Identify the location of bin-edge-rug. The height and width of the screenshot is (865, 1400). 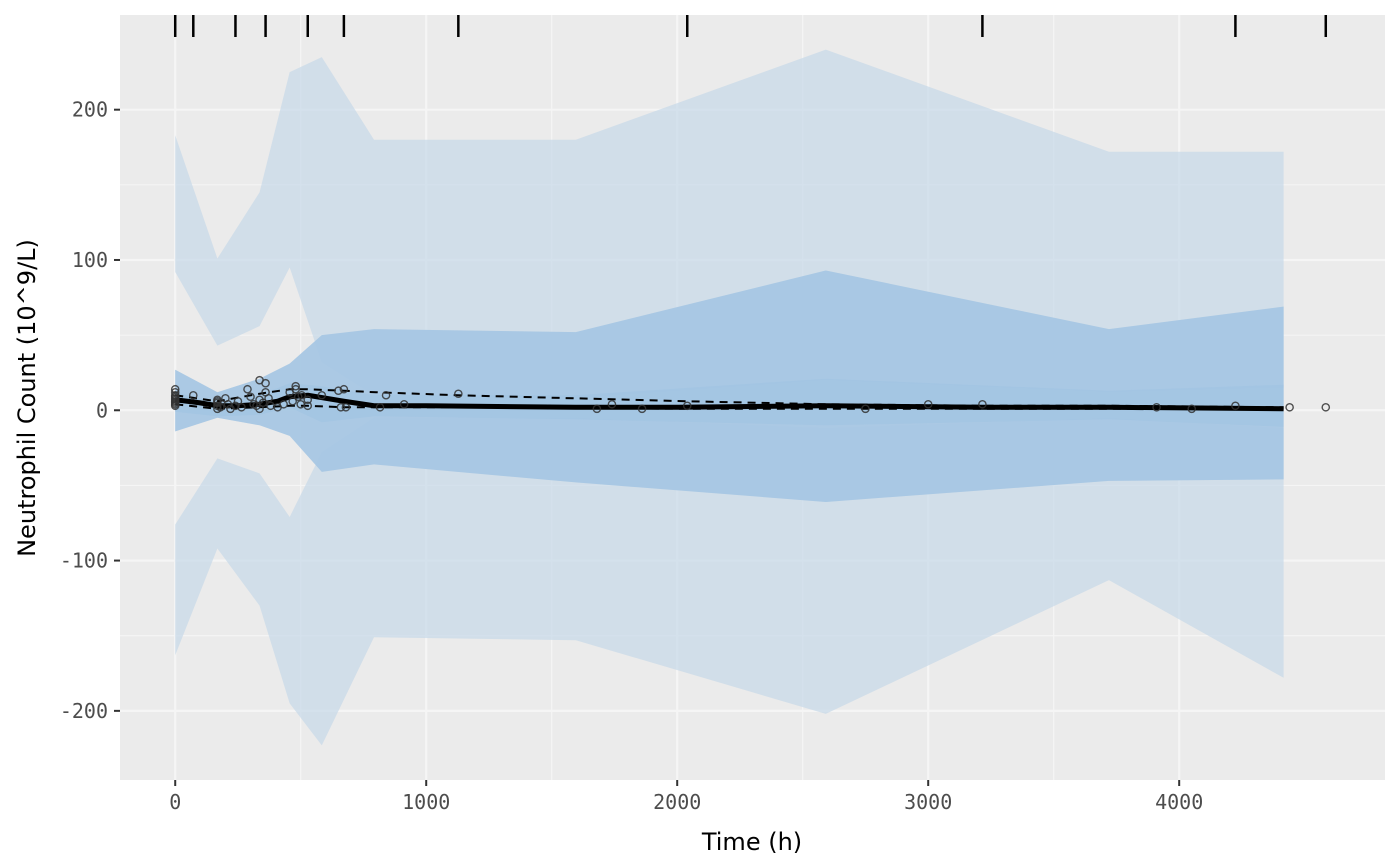
(750, 26).